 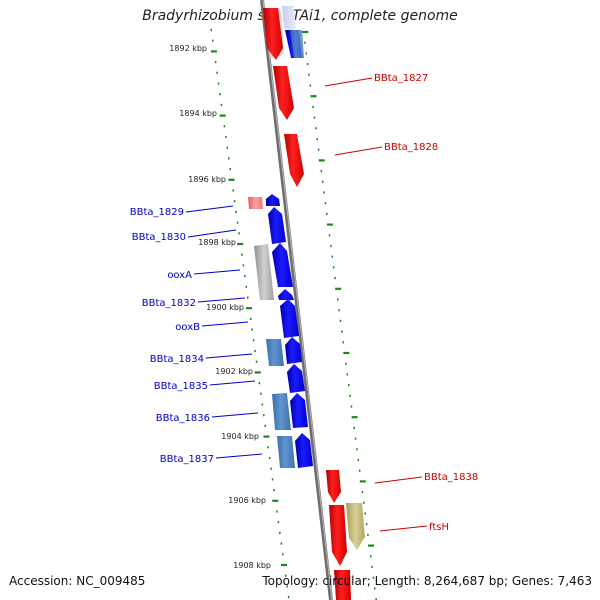 I want to click on ruler-label: 1908 kbp, so click(x=252, y=565).